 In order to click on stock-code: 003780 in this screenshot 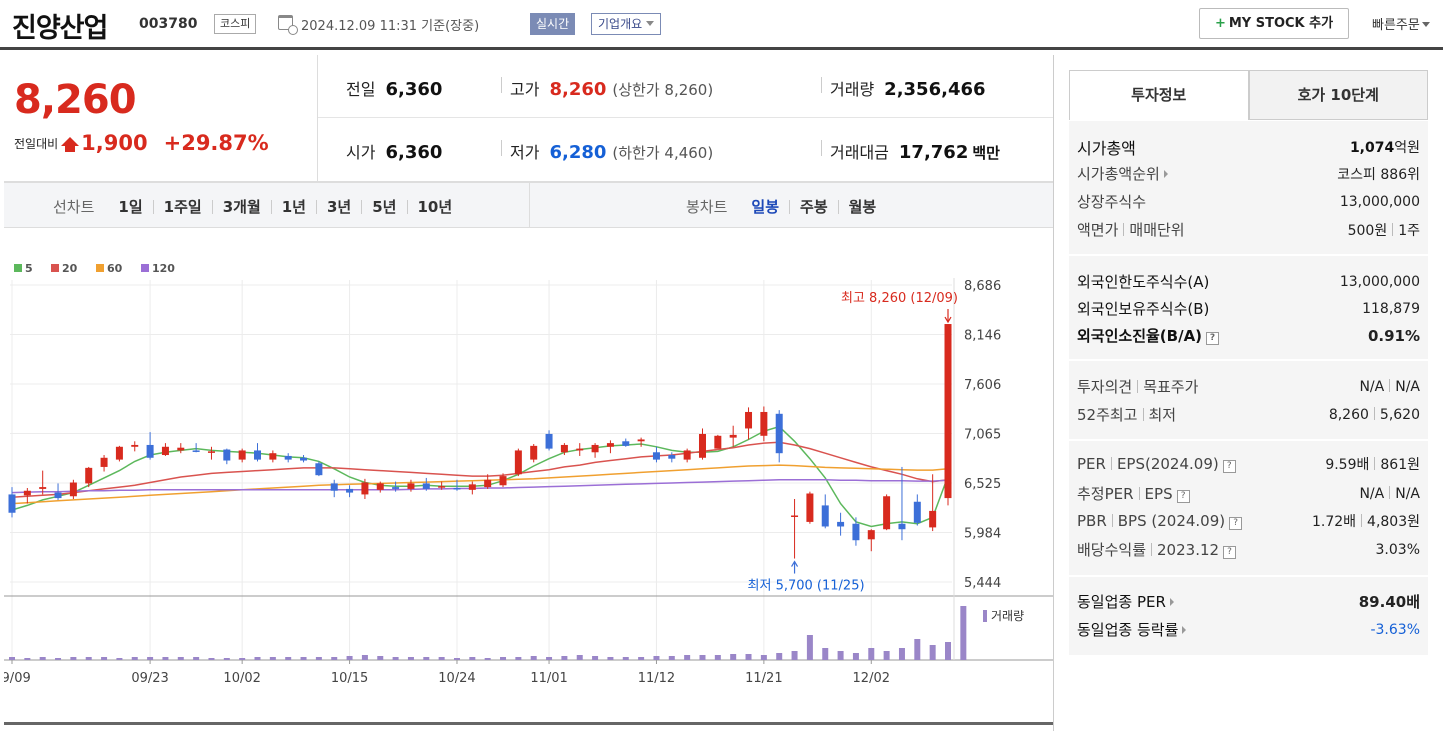, I will do `click(168, 24)`.